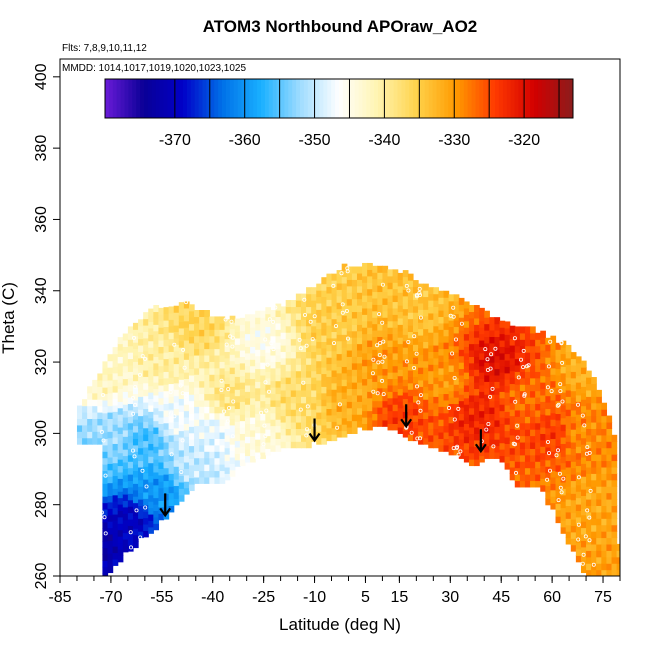 The height and width of the screenshot is (650, 650). I want to click on colorbar-tick-label: -350, so click(315, 140).